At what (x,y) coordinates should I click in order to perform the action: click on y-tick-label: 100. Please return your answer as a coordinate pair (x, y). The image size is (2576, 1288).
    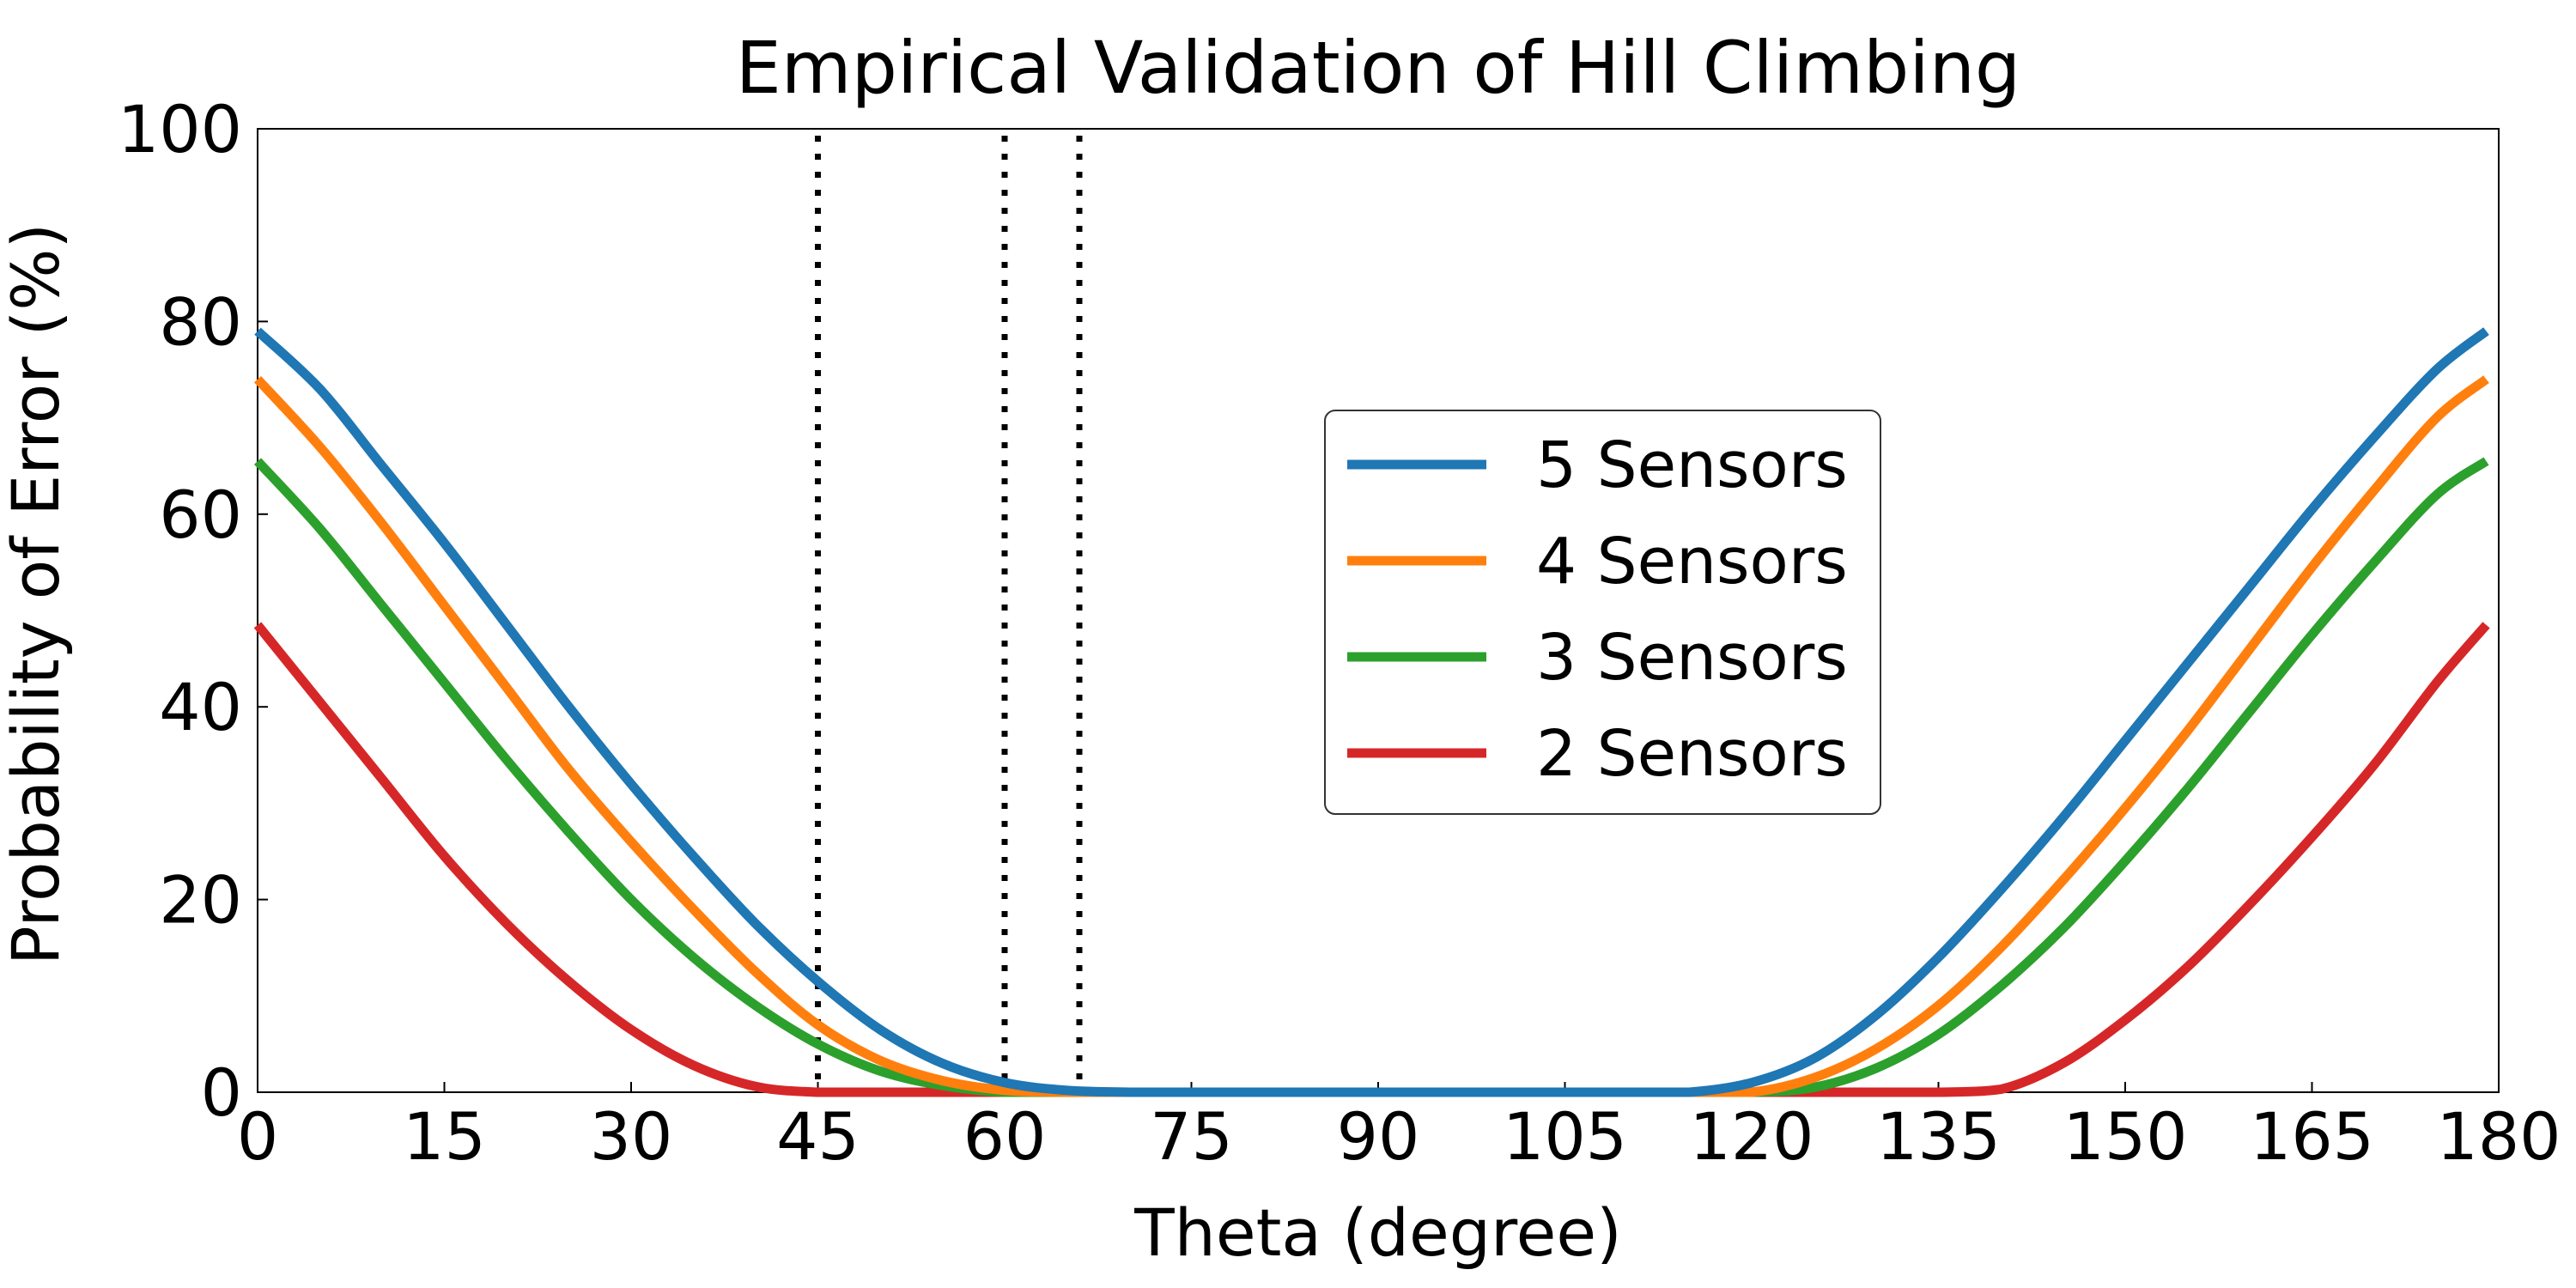
    Looking at the image, I should click on (180, 129).